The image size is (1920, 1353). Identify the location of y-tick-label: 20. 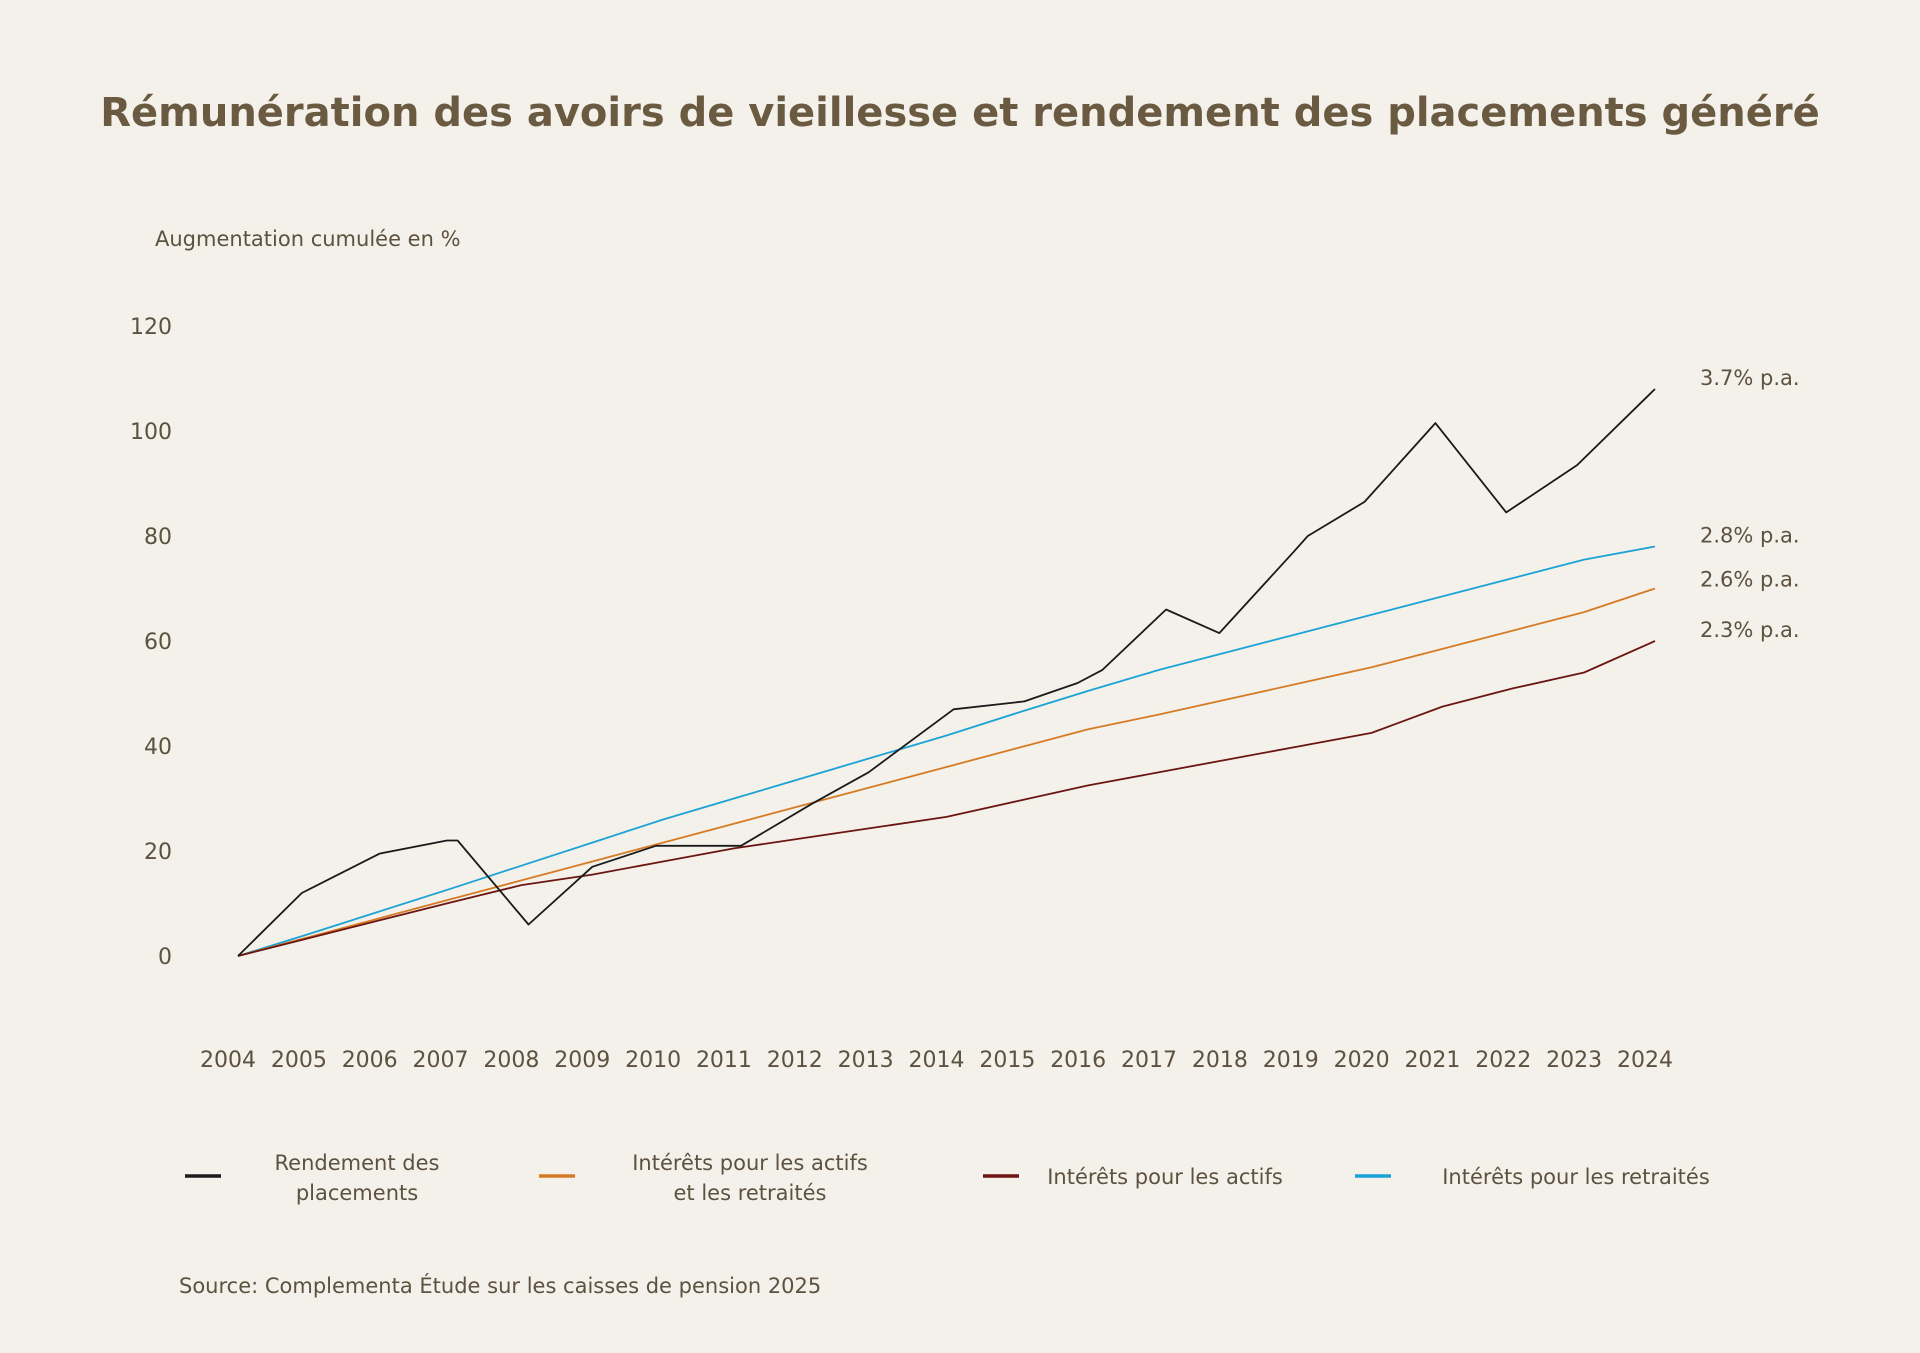
(158, 852).